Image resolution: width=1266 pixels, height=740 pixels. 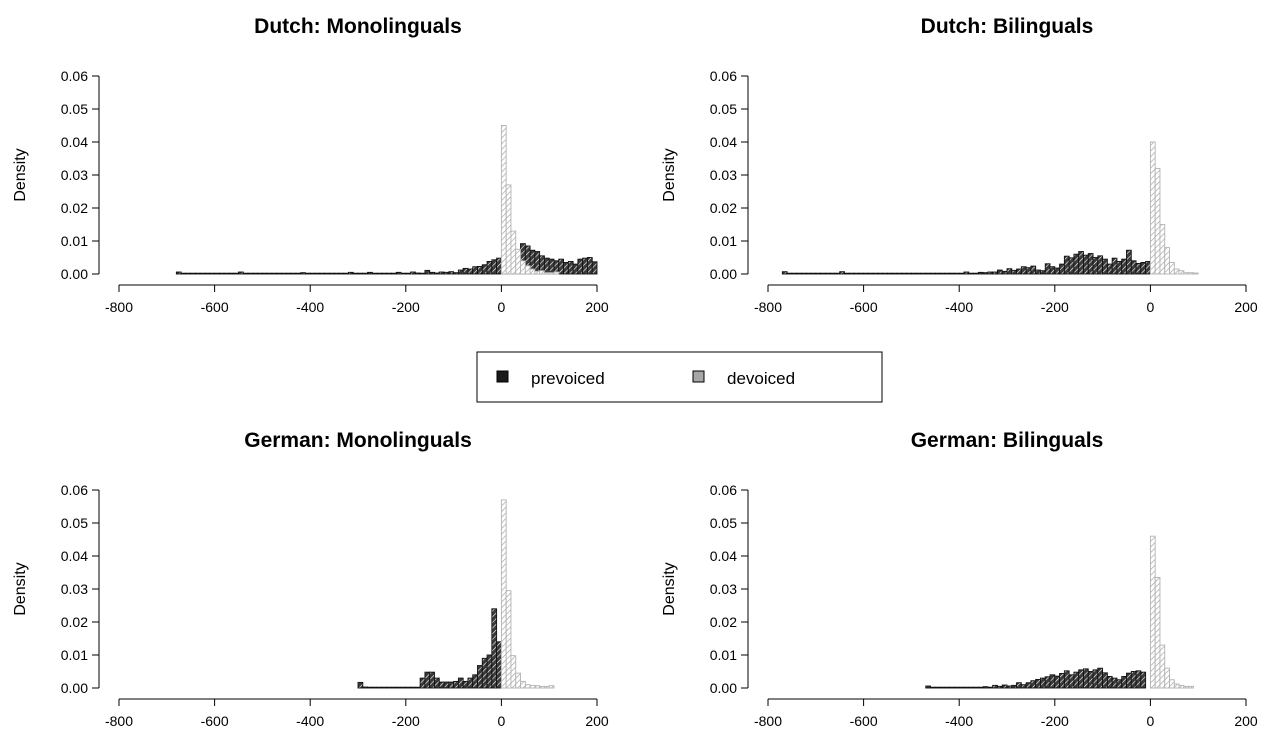 What do you see at coordinates (1036, 678) in the screenshot?
I see `series-prevoiced` at bounding box center [1036, 678].